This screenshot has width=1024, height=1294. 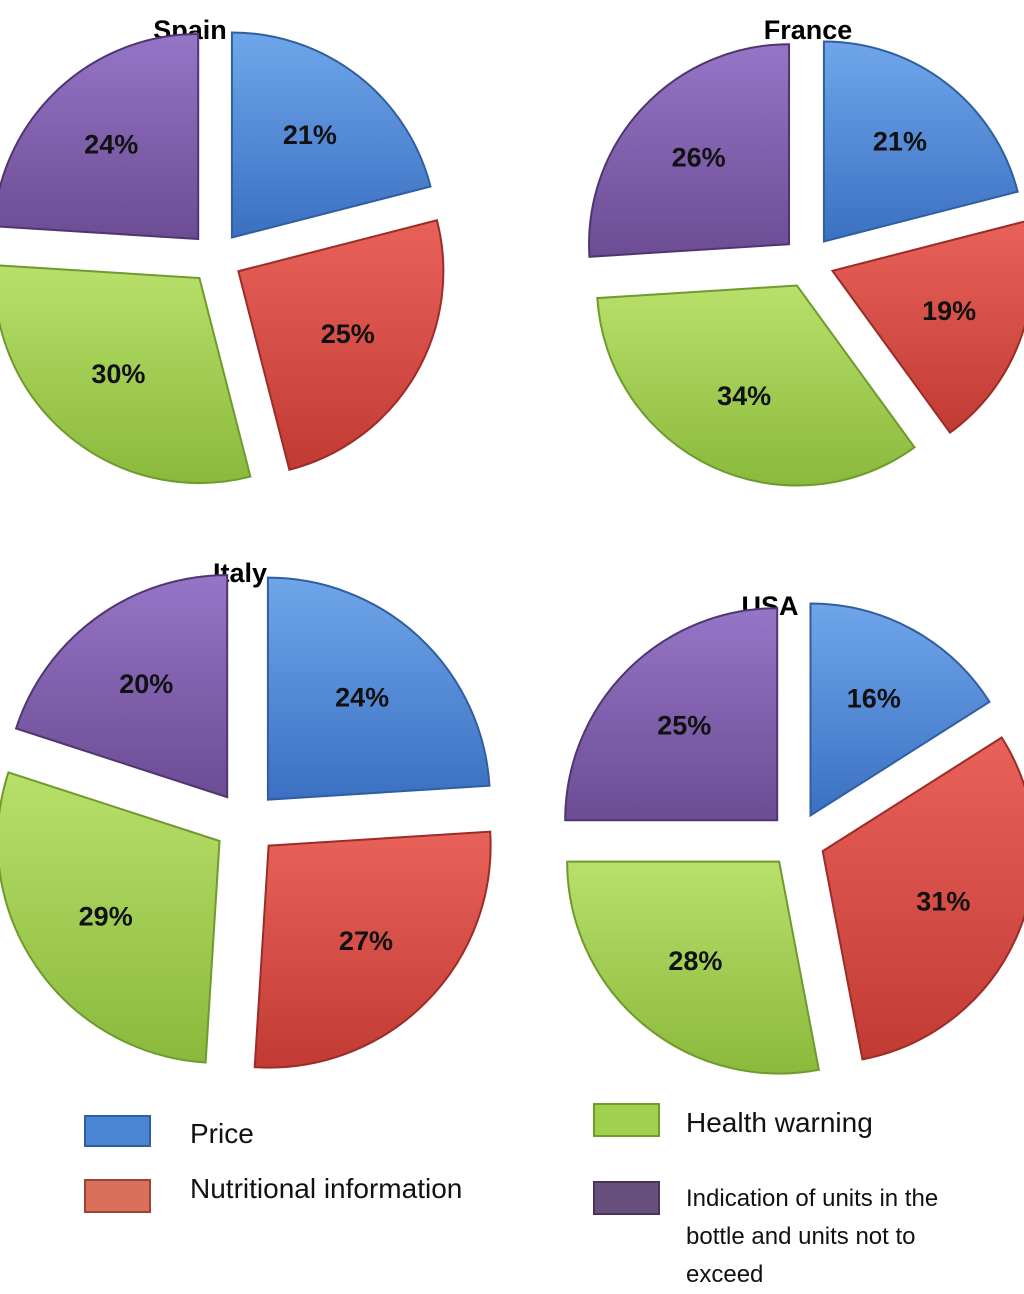 What do you see at coordinates (808, 30) in the screenshot?
I see `chart-title-france: France` at bounding box center [808, 30].